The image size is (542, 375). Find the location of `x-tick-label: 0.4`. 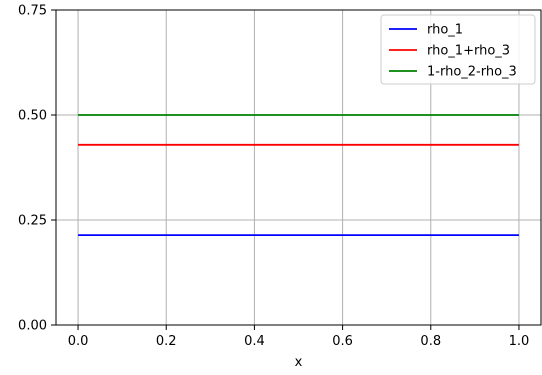

x-tick-label: 0.4 is located at coordinates (254, 341).